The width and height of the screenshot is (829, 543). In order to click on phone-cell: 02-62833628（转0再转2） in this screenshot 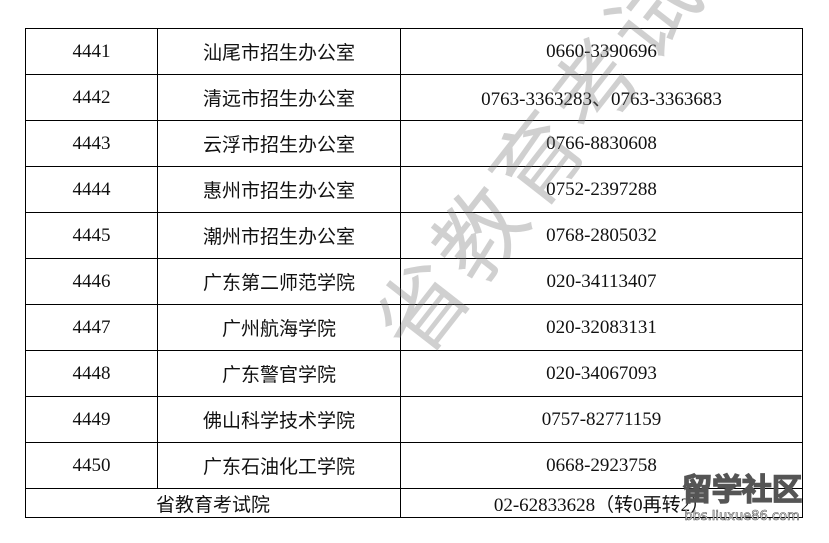, I will do `click(601, 503)`.